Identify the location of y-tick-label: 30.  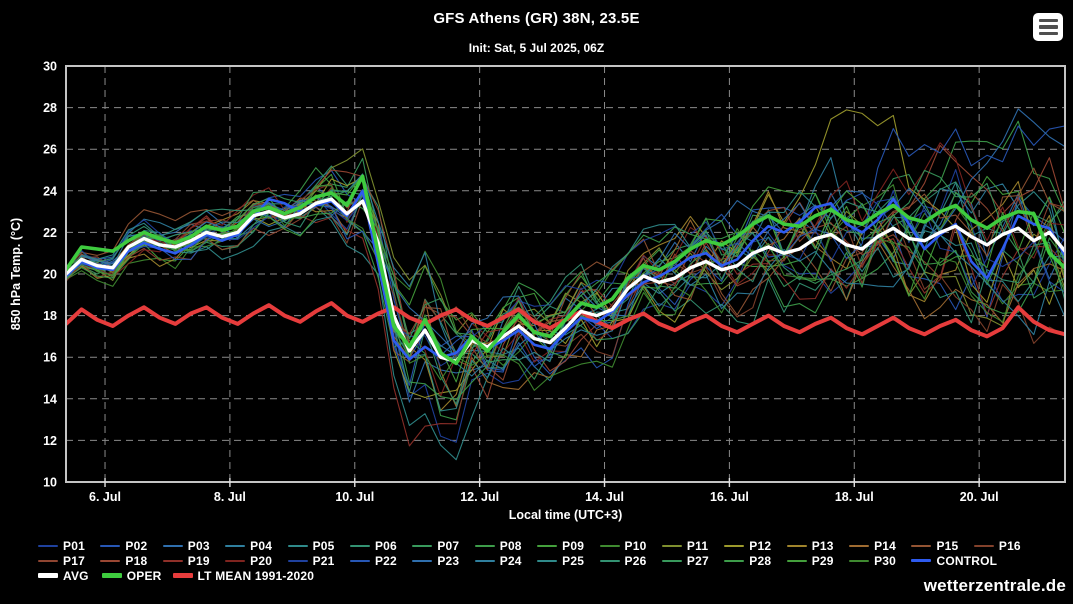
(50, 67).